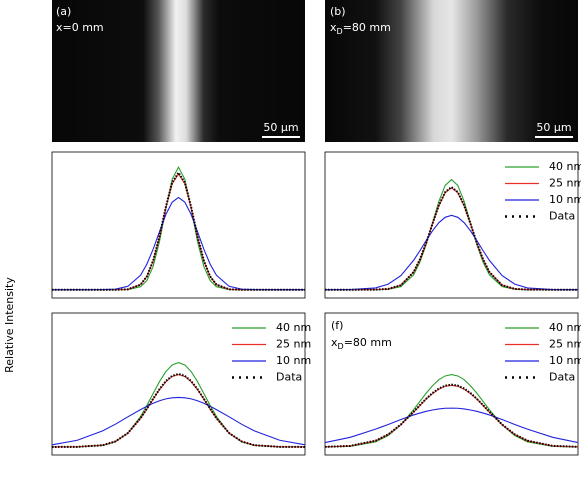 This screenshot has width=581, height=487. Describe the element at coordinates (178, 71) in the screenshot. I see `image-a` at that location.